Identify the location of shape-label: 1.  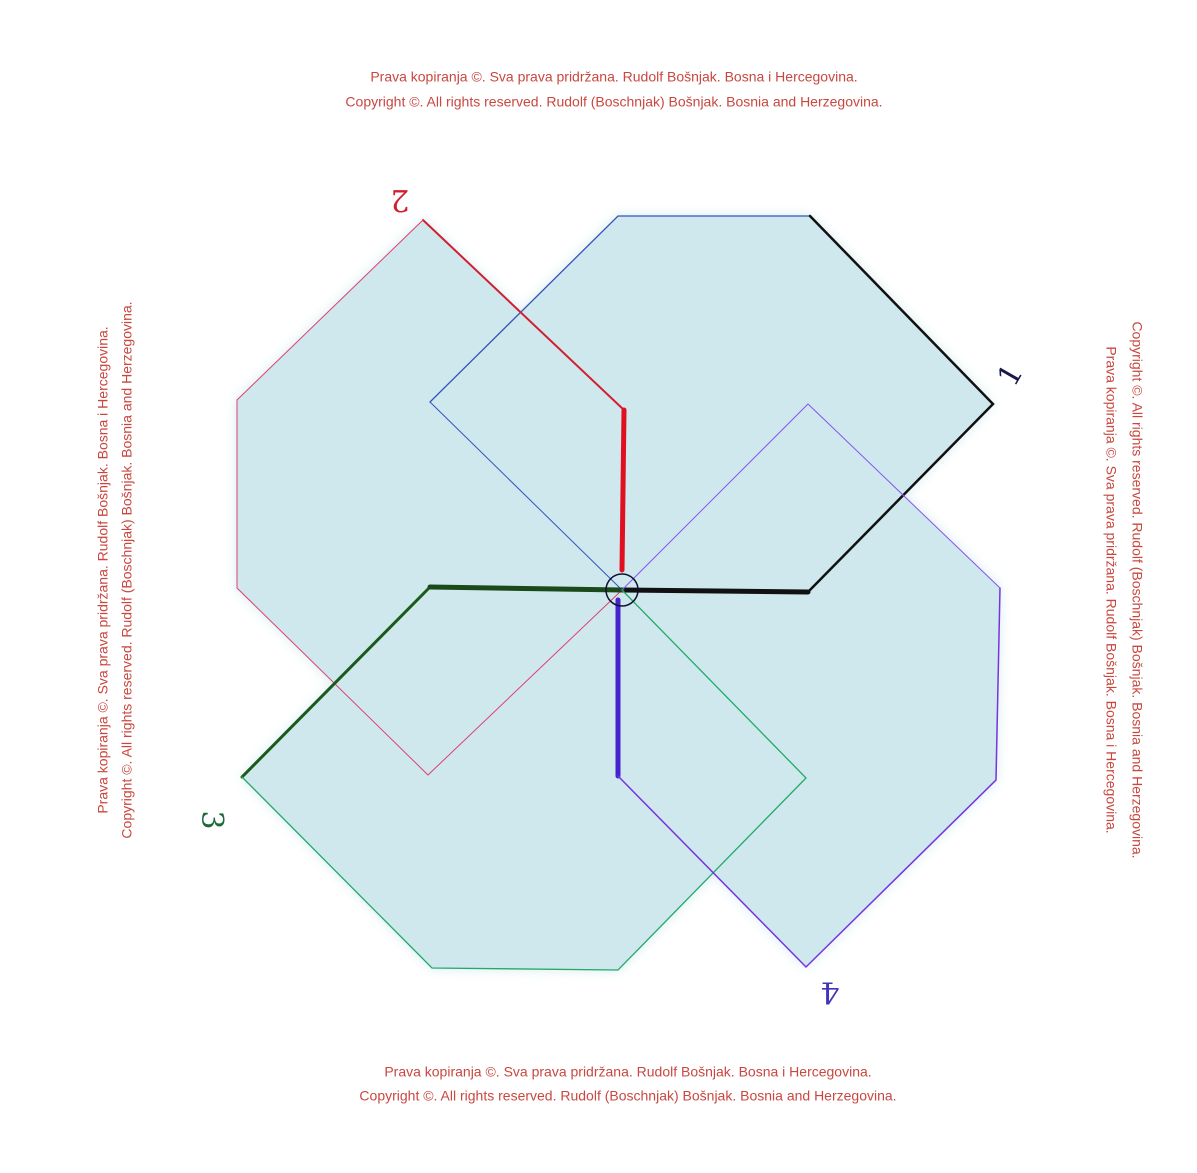
(1011, 375).